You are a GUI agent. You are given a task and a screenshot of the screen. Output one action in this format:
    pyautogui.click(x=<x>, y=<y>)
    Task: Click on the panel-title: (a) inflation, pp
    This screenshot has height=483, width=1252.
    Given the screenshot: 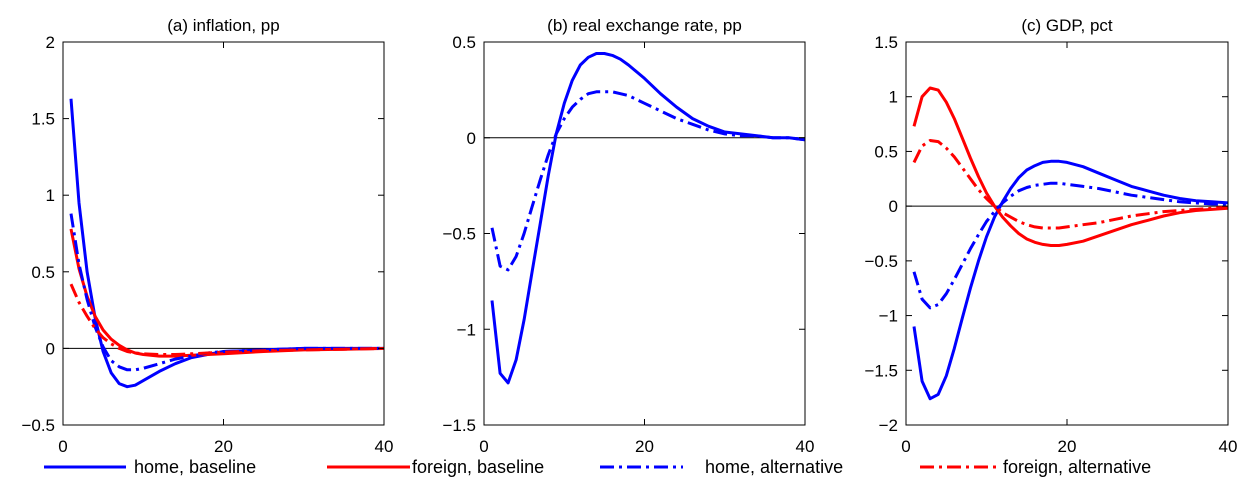 What is the action you would take?
    pyautogui.click(x=223, y=25)
    